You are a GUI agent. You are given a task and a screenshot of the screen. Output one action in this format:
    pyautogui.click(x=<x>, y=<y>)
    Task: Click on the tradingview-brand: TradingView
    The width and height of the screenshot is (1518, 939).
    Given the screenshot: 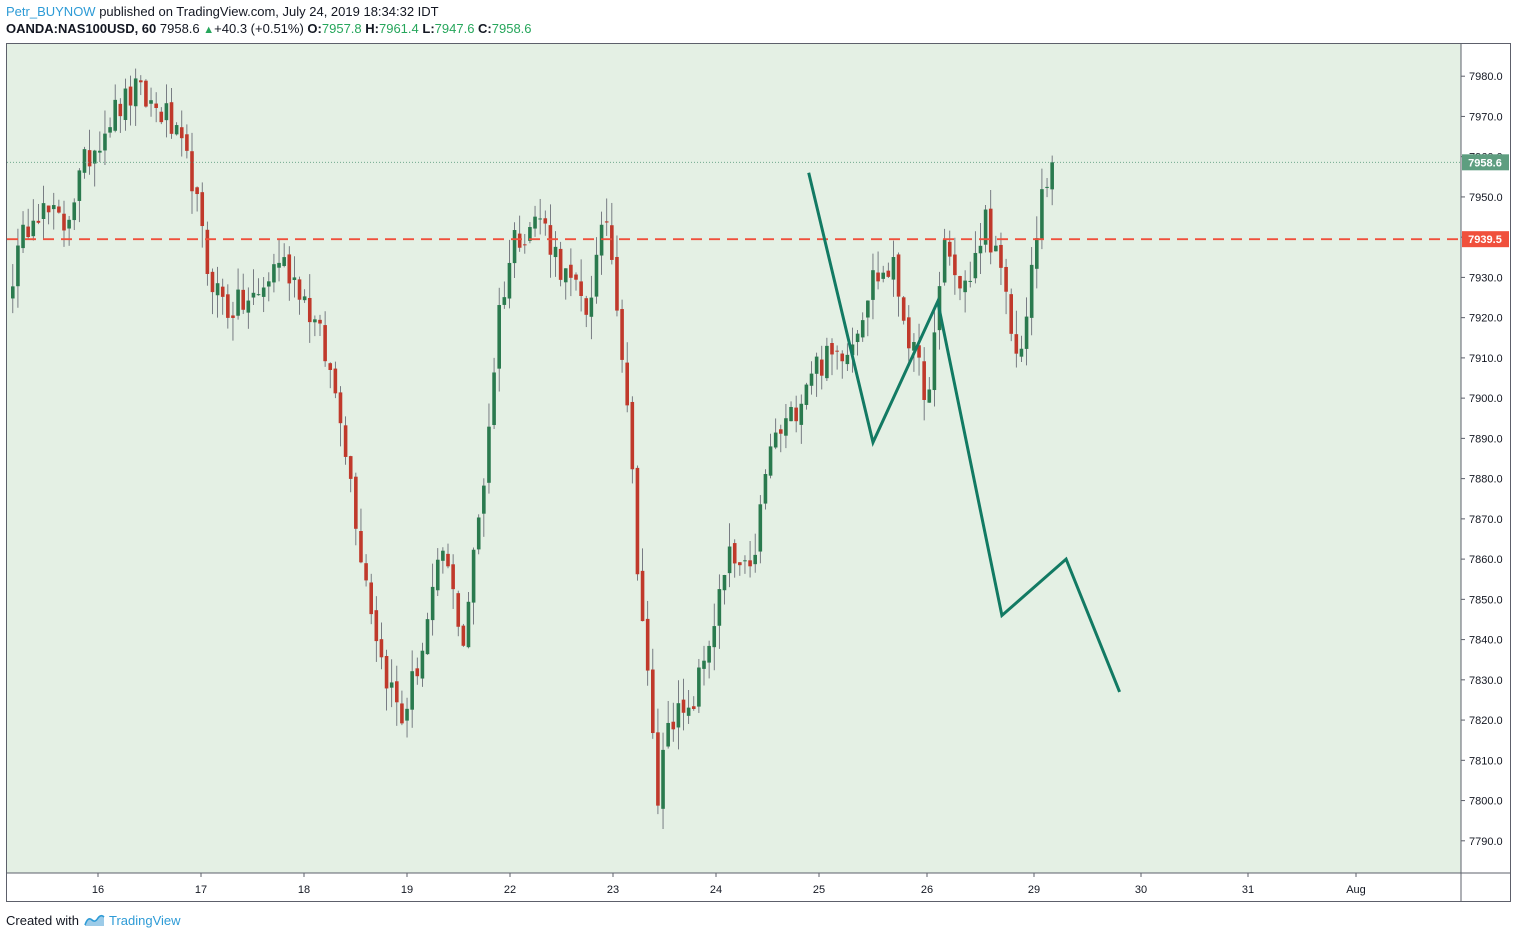 What is the action you would take?
    pyautogui.click(x=144, y=920)
    